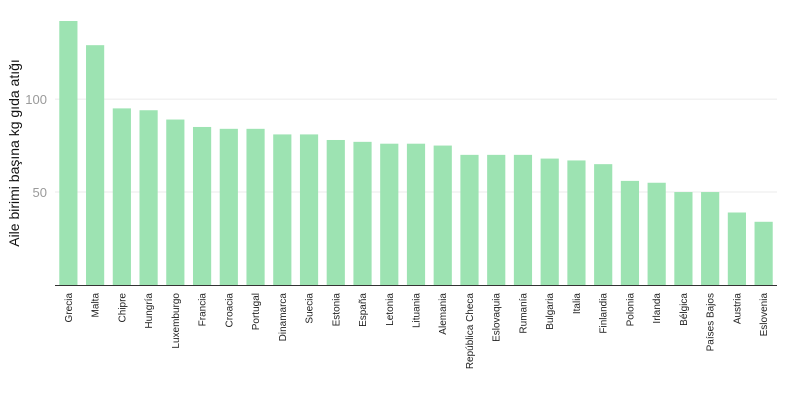 This screenshot has width=800, height=415. What do you see at coordinates (604, 313) in the screenshot?
I see `x-tick-label: Finlandia` at bounding box center [604, 313].